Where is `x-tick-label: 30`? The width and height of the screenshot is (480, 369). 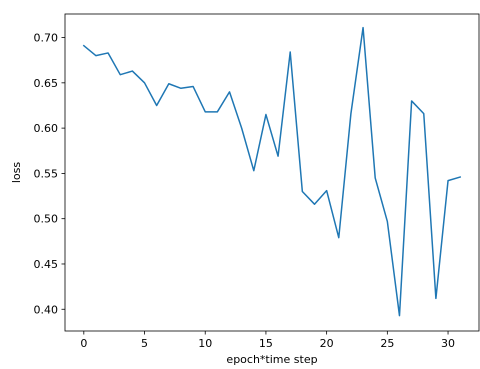 x-tick-label: 30 is located at coordinates (448, 343).